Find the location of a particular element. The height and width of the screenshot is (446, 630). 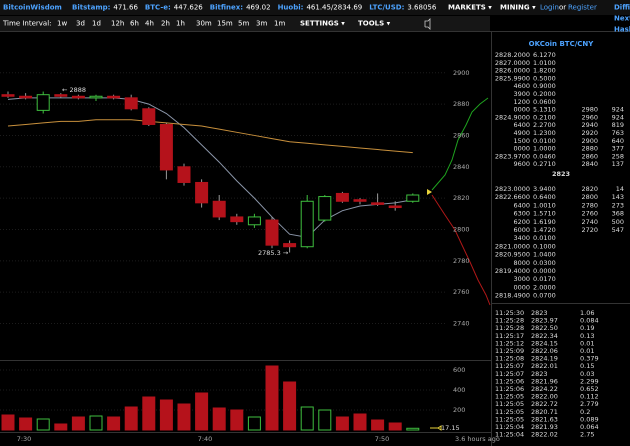

or: or is located at coordinates (562, 8).